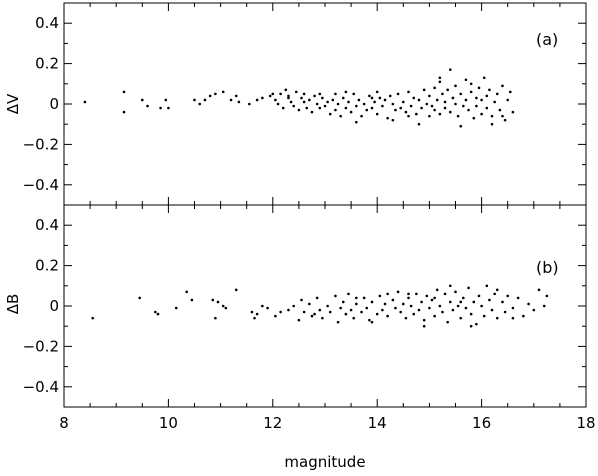 The image size is (598, 476). Describe the element at coordinates (54, 104) in the screenshot. I see `y-tick-label: 0` at that location.